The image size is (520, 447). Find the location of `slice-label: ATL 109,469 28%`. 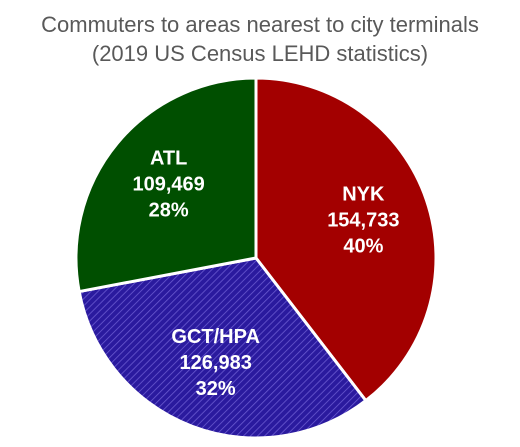

slice-label: ATL 109,469 28% is located at coordinates (169, 185).